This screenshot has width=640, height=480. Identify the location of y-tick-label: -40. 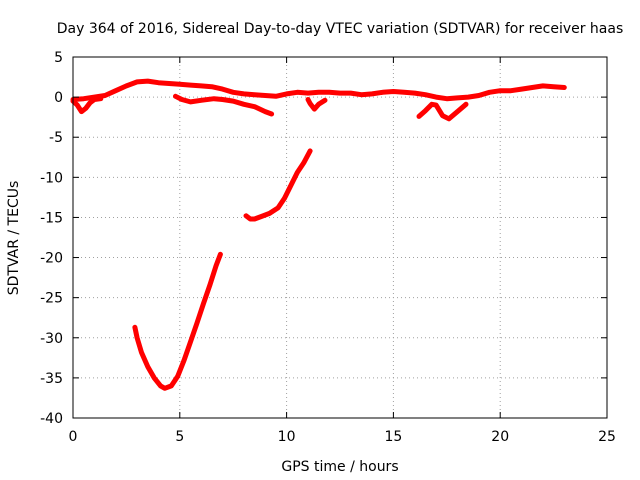
(51, 419).